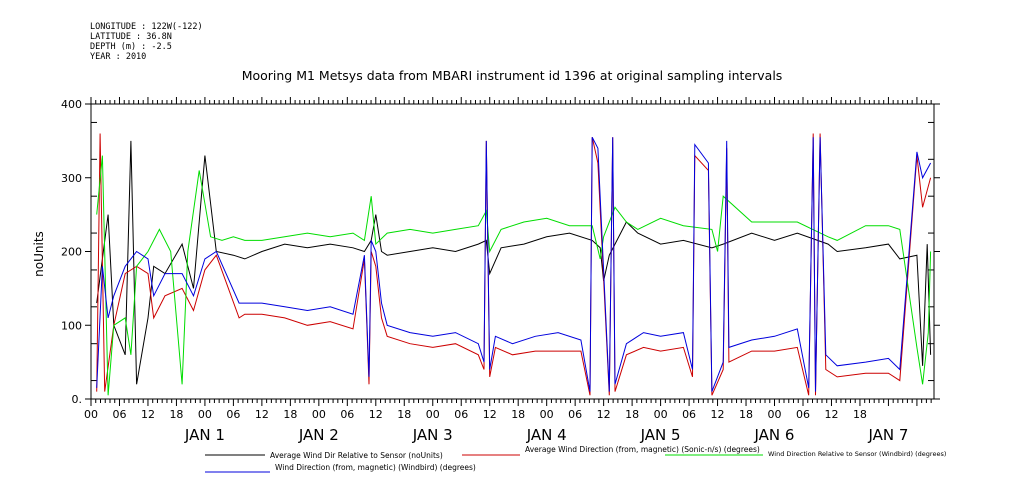 This screenshot has width=1009, height=504. I want to click on meta-depth: DEPTH (m) : -2.5, so click(131, 47).